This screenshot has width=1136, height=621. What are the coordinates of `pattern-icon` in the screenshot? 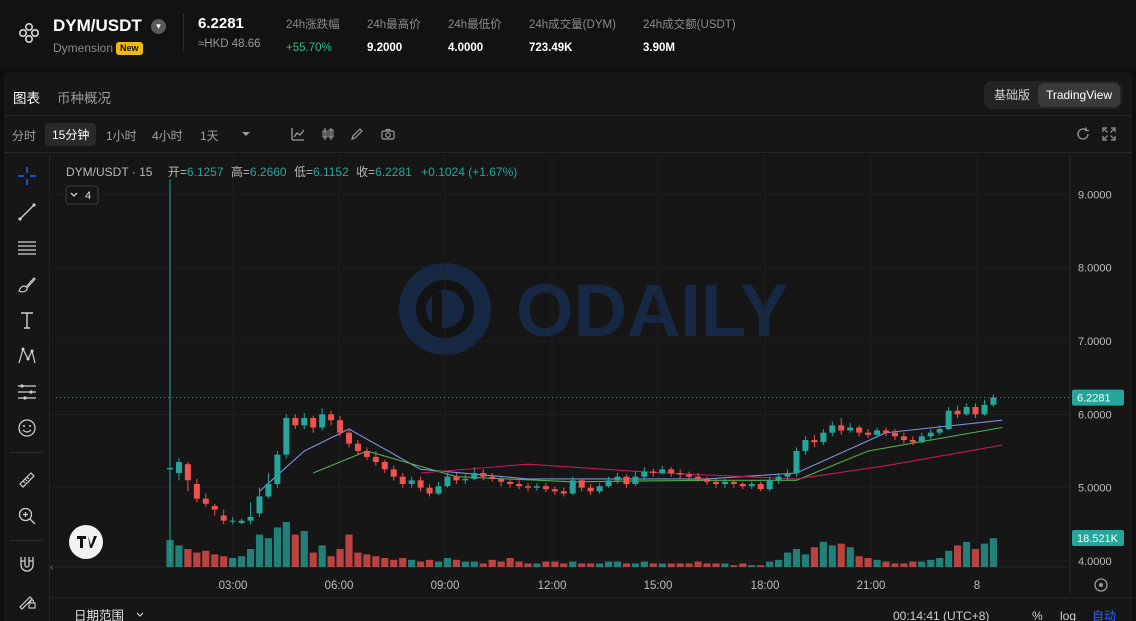 It's located at (27, 356).